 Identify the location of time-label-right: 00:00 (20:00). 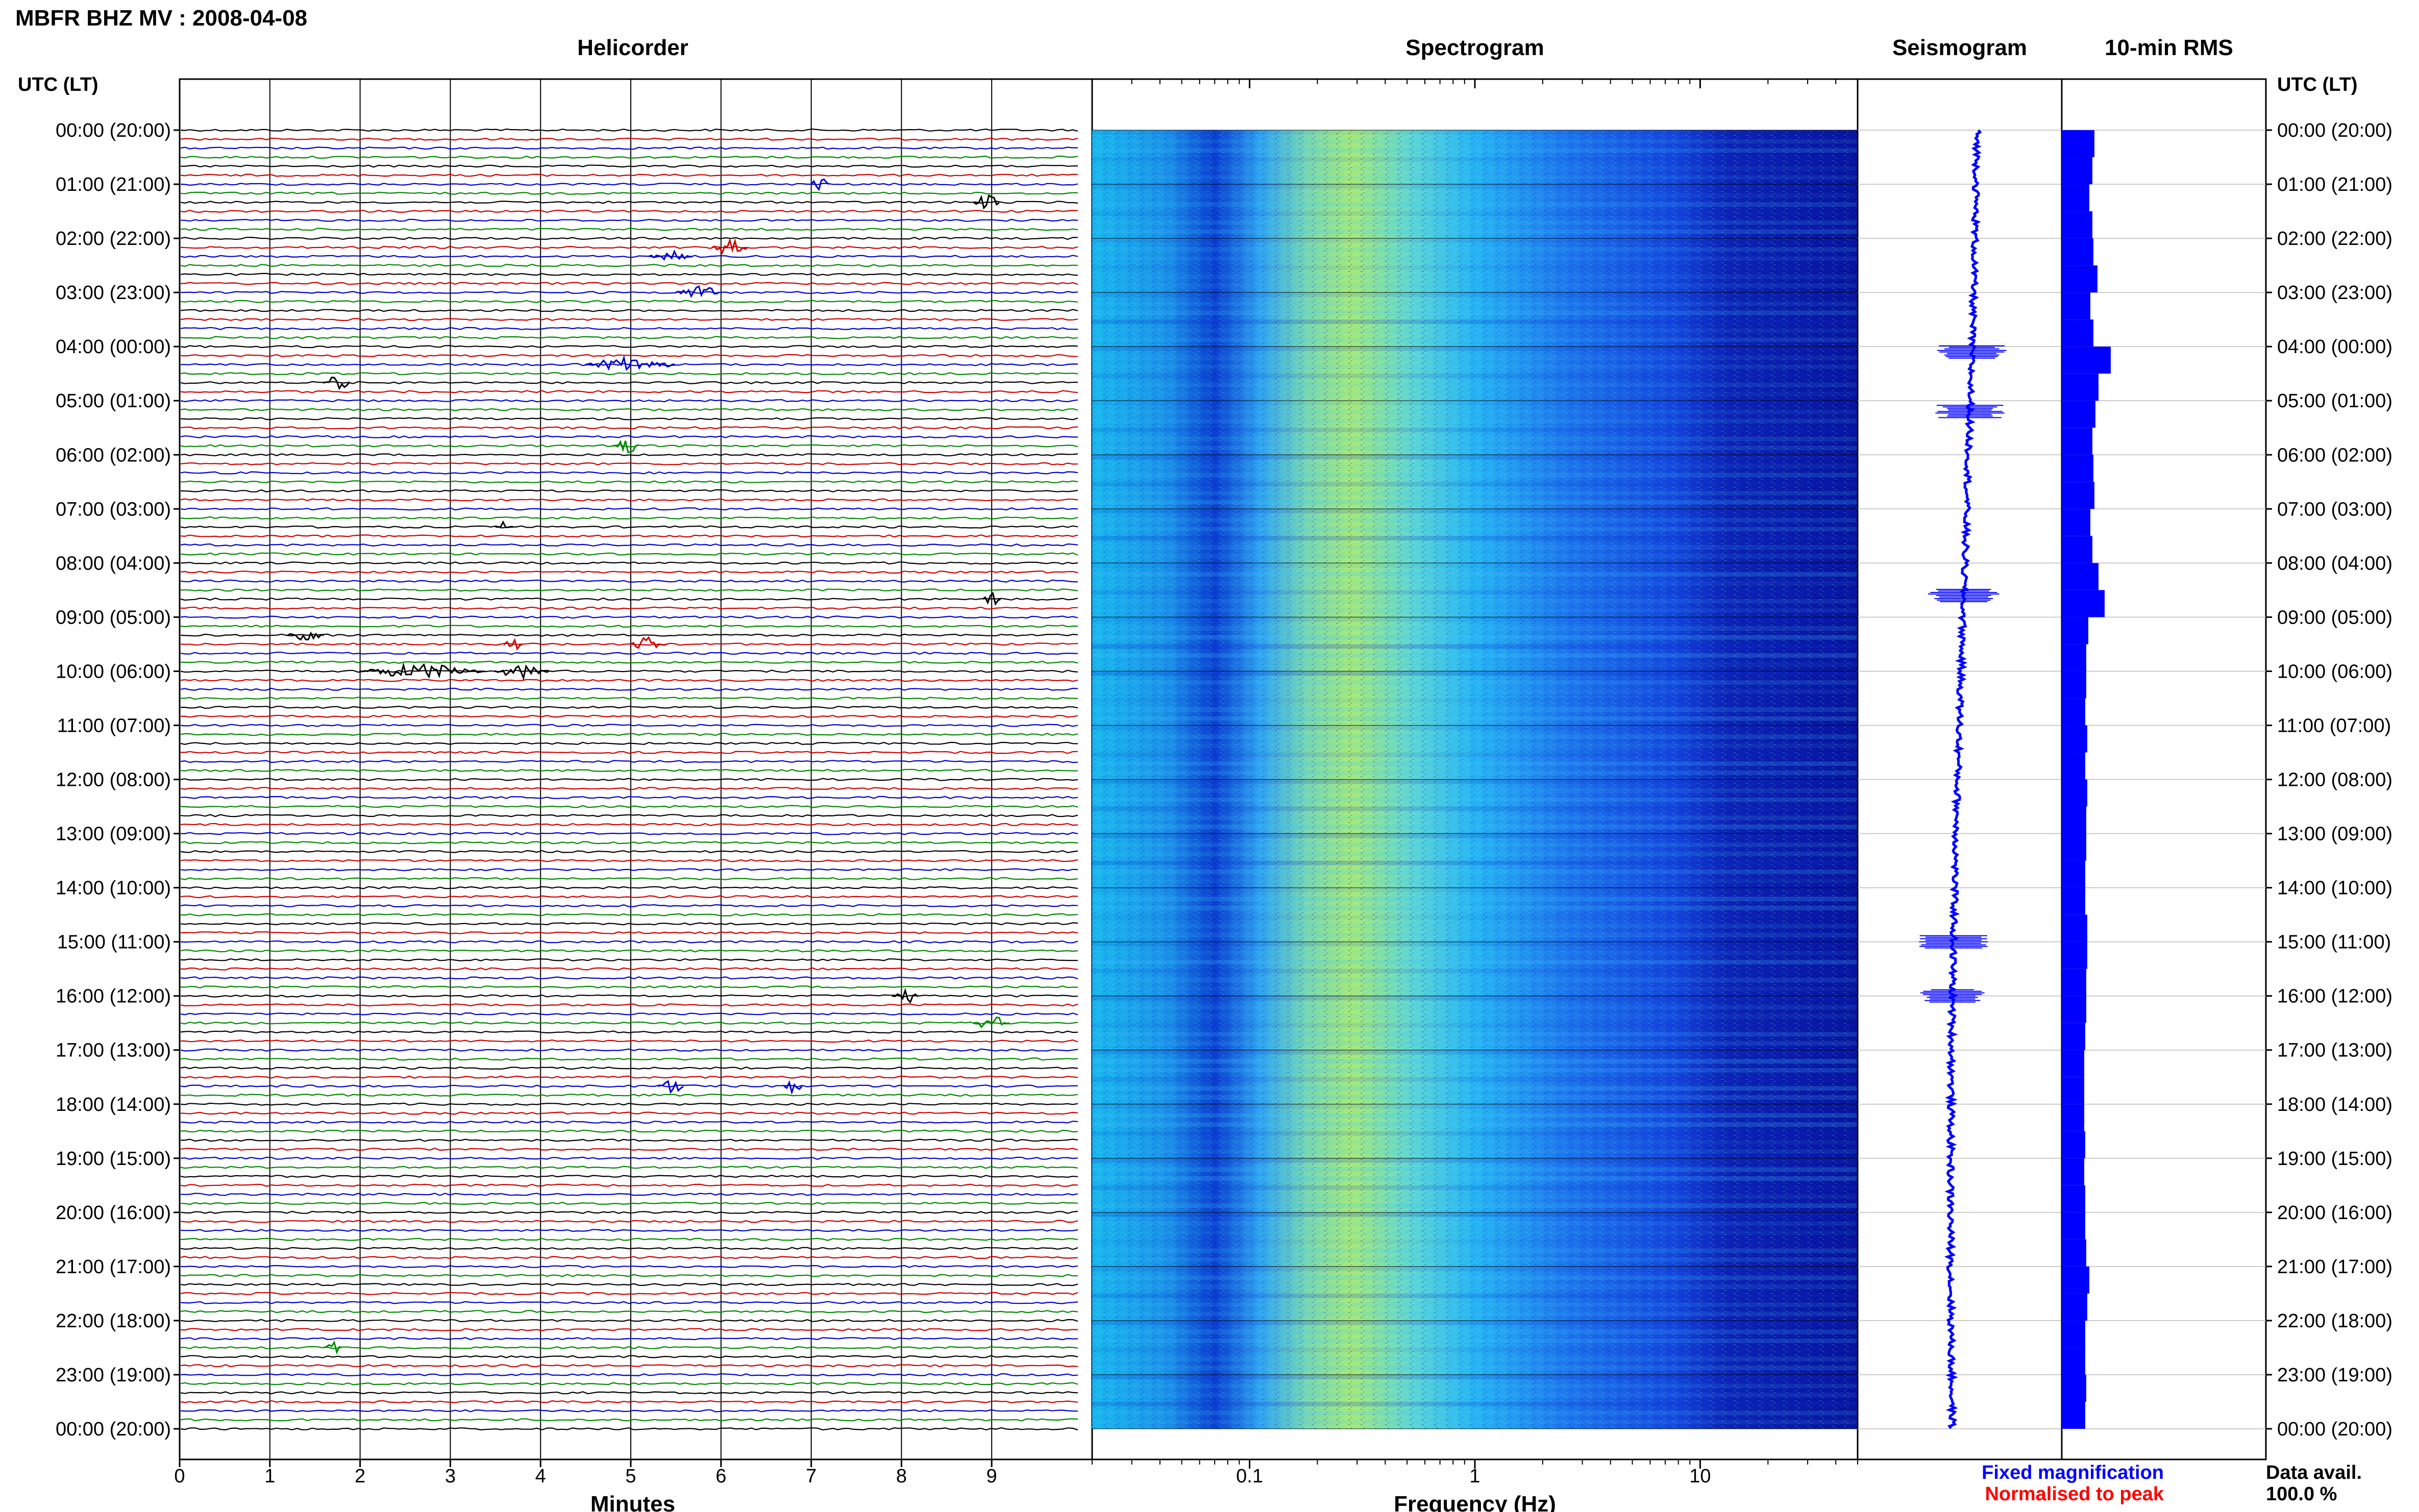
(2334, 130).